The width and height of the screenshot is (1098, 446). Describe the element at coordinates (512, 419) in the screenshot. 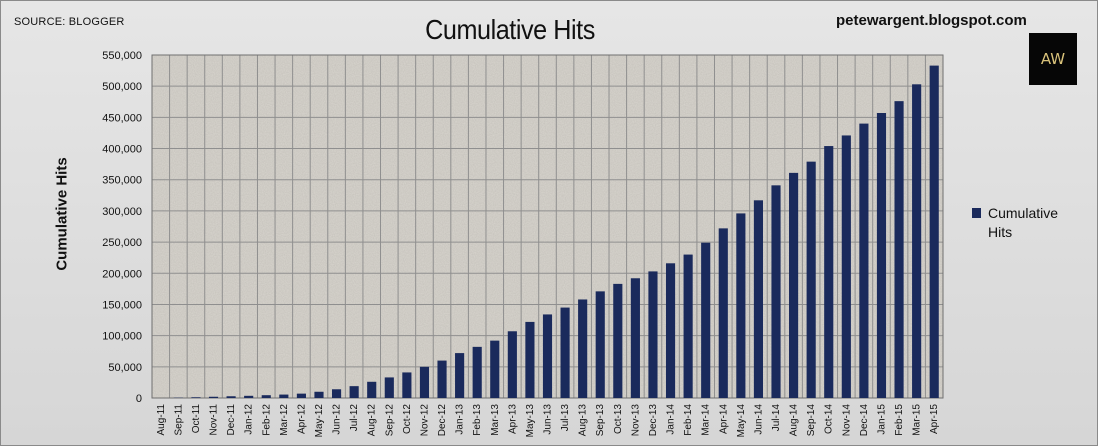

I see `x-tick-label: Apr-13` at that location.